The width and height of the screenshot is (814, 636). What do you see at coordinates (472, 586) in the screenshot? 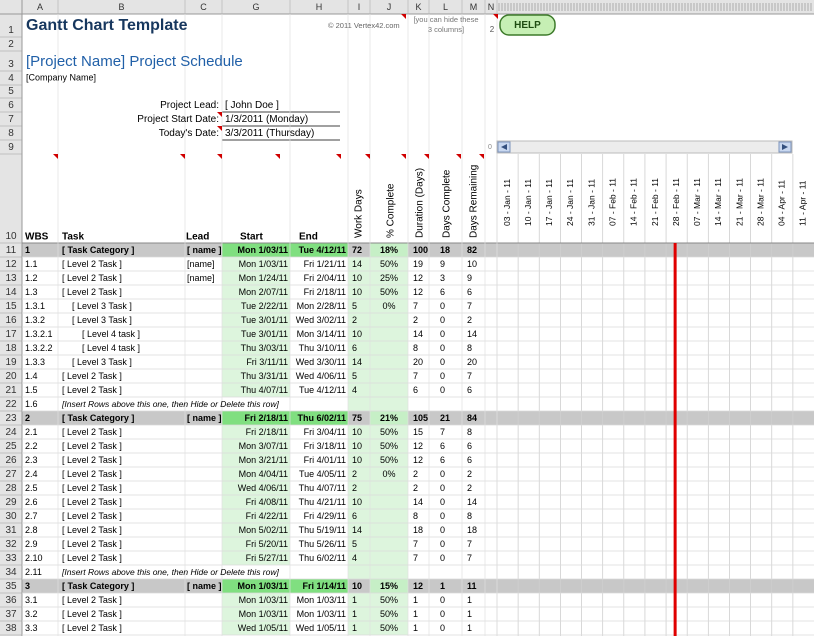
I see `days-remaining-cell: 11` at bounding box center [472, 586].